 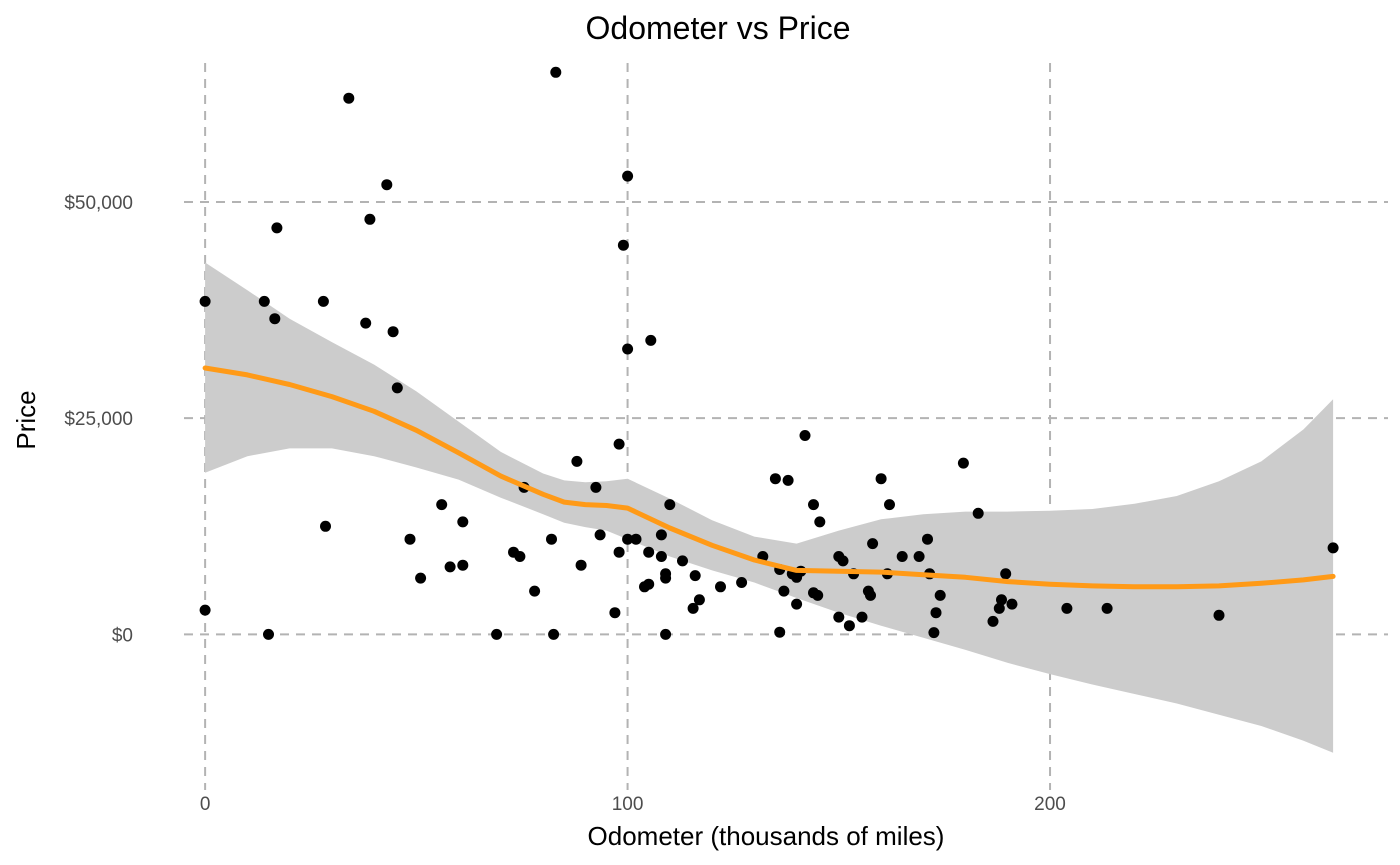 I want to click on x-tick-labels: 0 100 200, so click(x=633, y=804).